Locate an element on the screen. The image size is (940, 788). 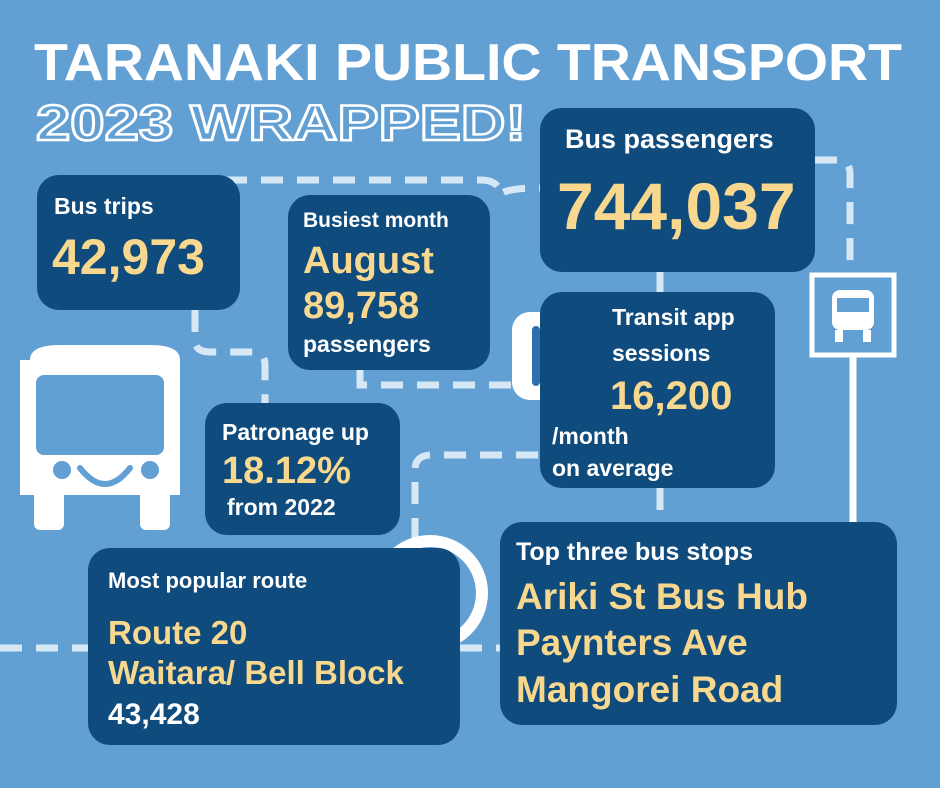
value: 42,973 is located at coordinates (128, 257).